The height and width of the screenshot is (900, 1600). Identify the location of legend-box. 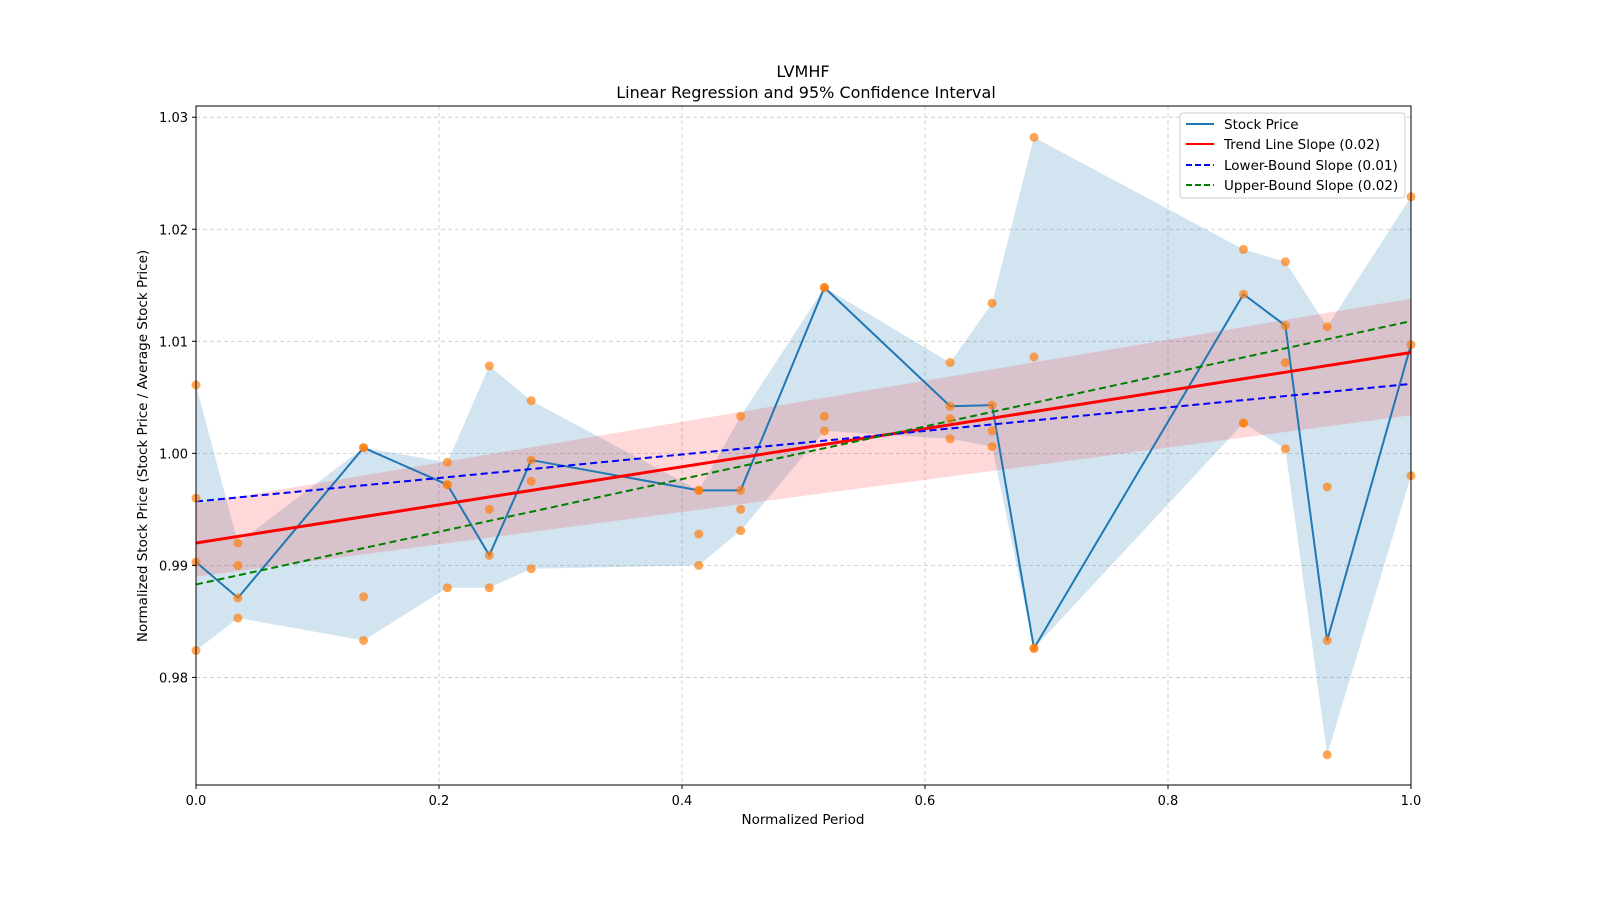
(1292, 155).